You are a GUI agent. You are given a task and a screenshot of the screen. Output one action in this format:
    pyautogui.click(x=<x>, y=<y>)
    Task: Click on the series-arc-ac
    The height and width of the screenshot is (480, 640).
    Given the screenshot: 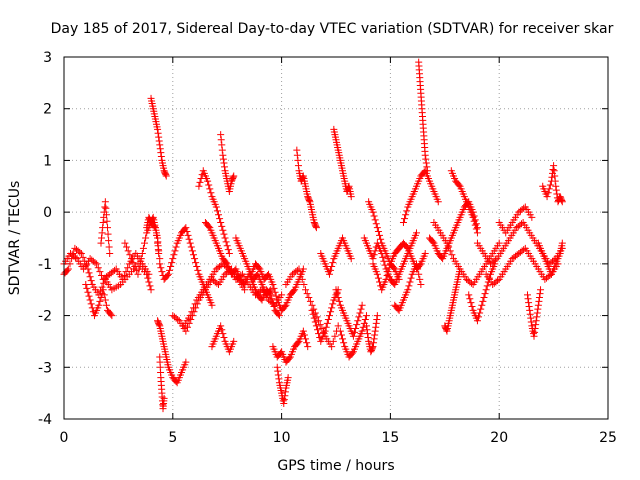 What is the action you would take?
    pyautogui.click(x=371, y=334)
    